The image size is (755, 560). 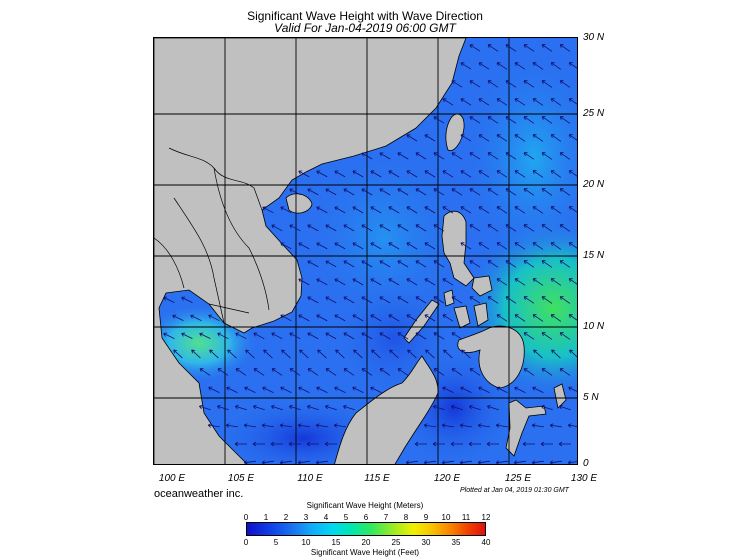 I want to click on tick-meters: 9, so click(x=426, y=517).